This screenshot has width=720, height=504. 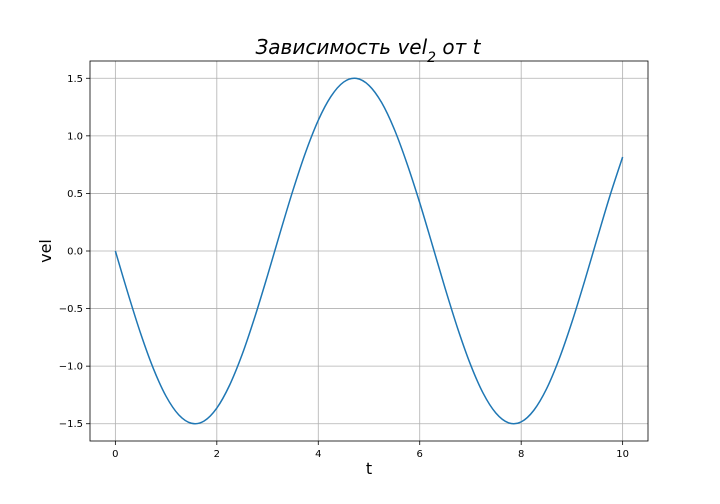 What do you see at coordinates (341, 47) in the screenshot?
I see `chart-title-prefix: Зависимость vel` at bounding box center [341, 47].